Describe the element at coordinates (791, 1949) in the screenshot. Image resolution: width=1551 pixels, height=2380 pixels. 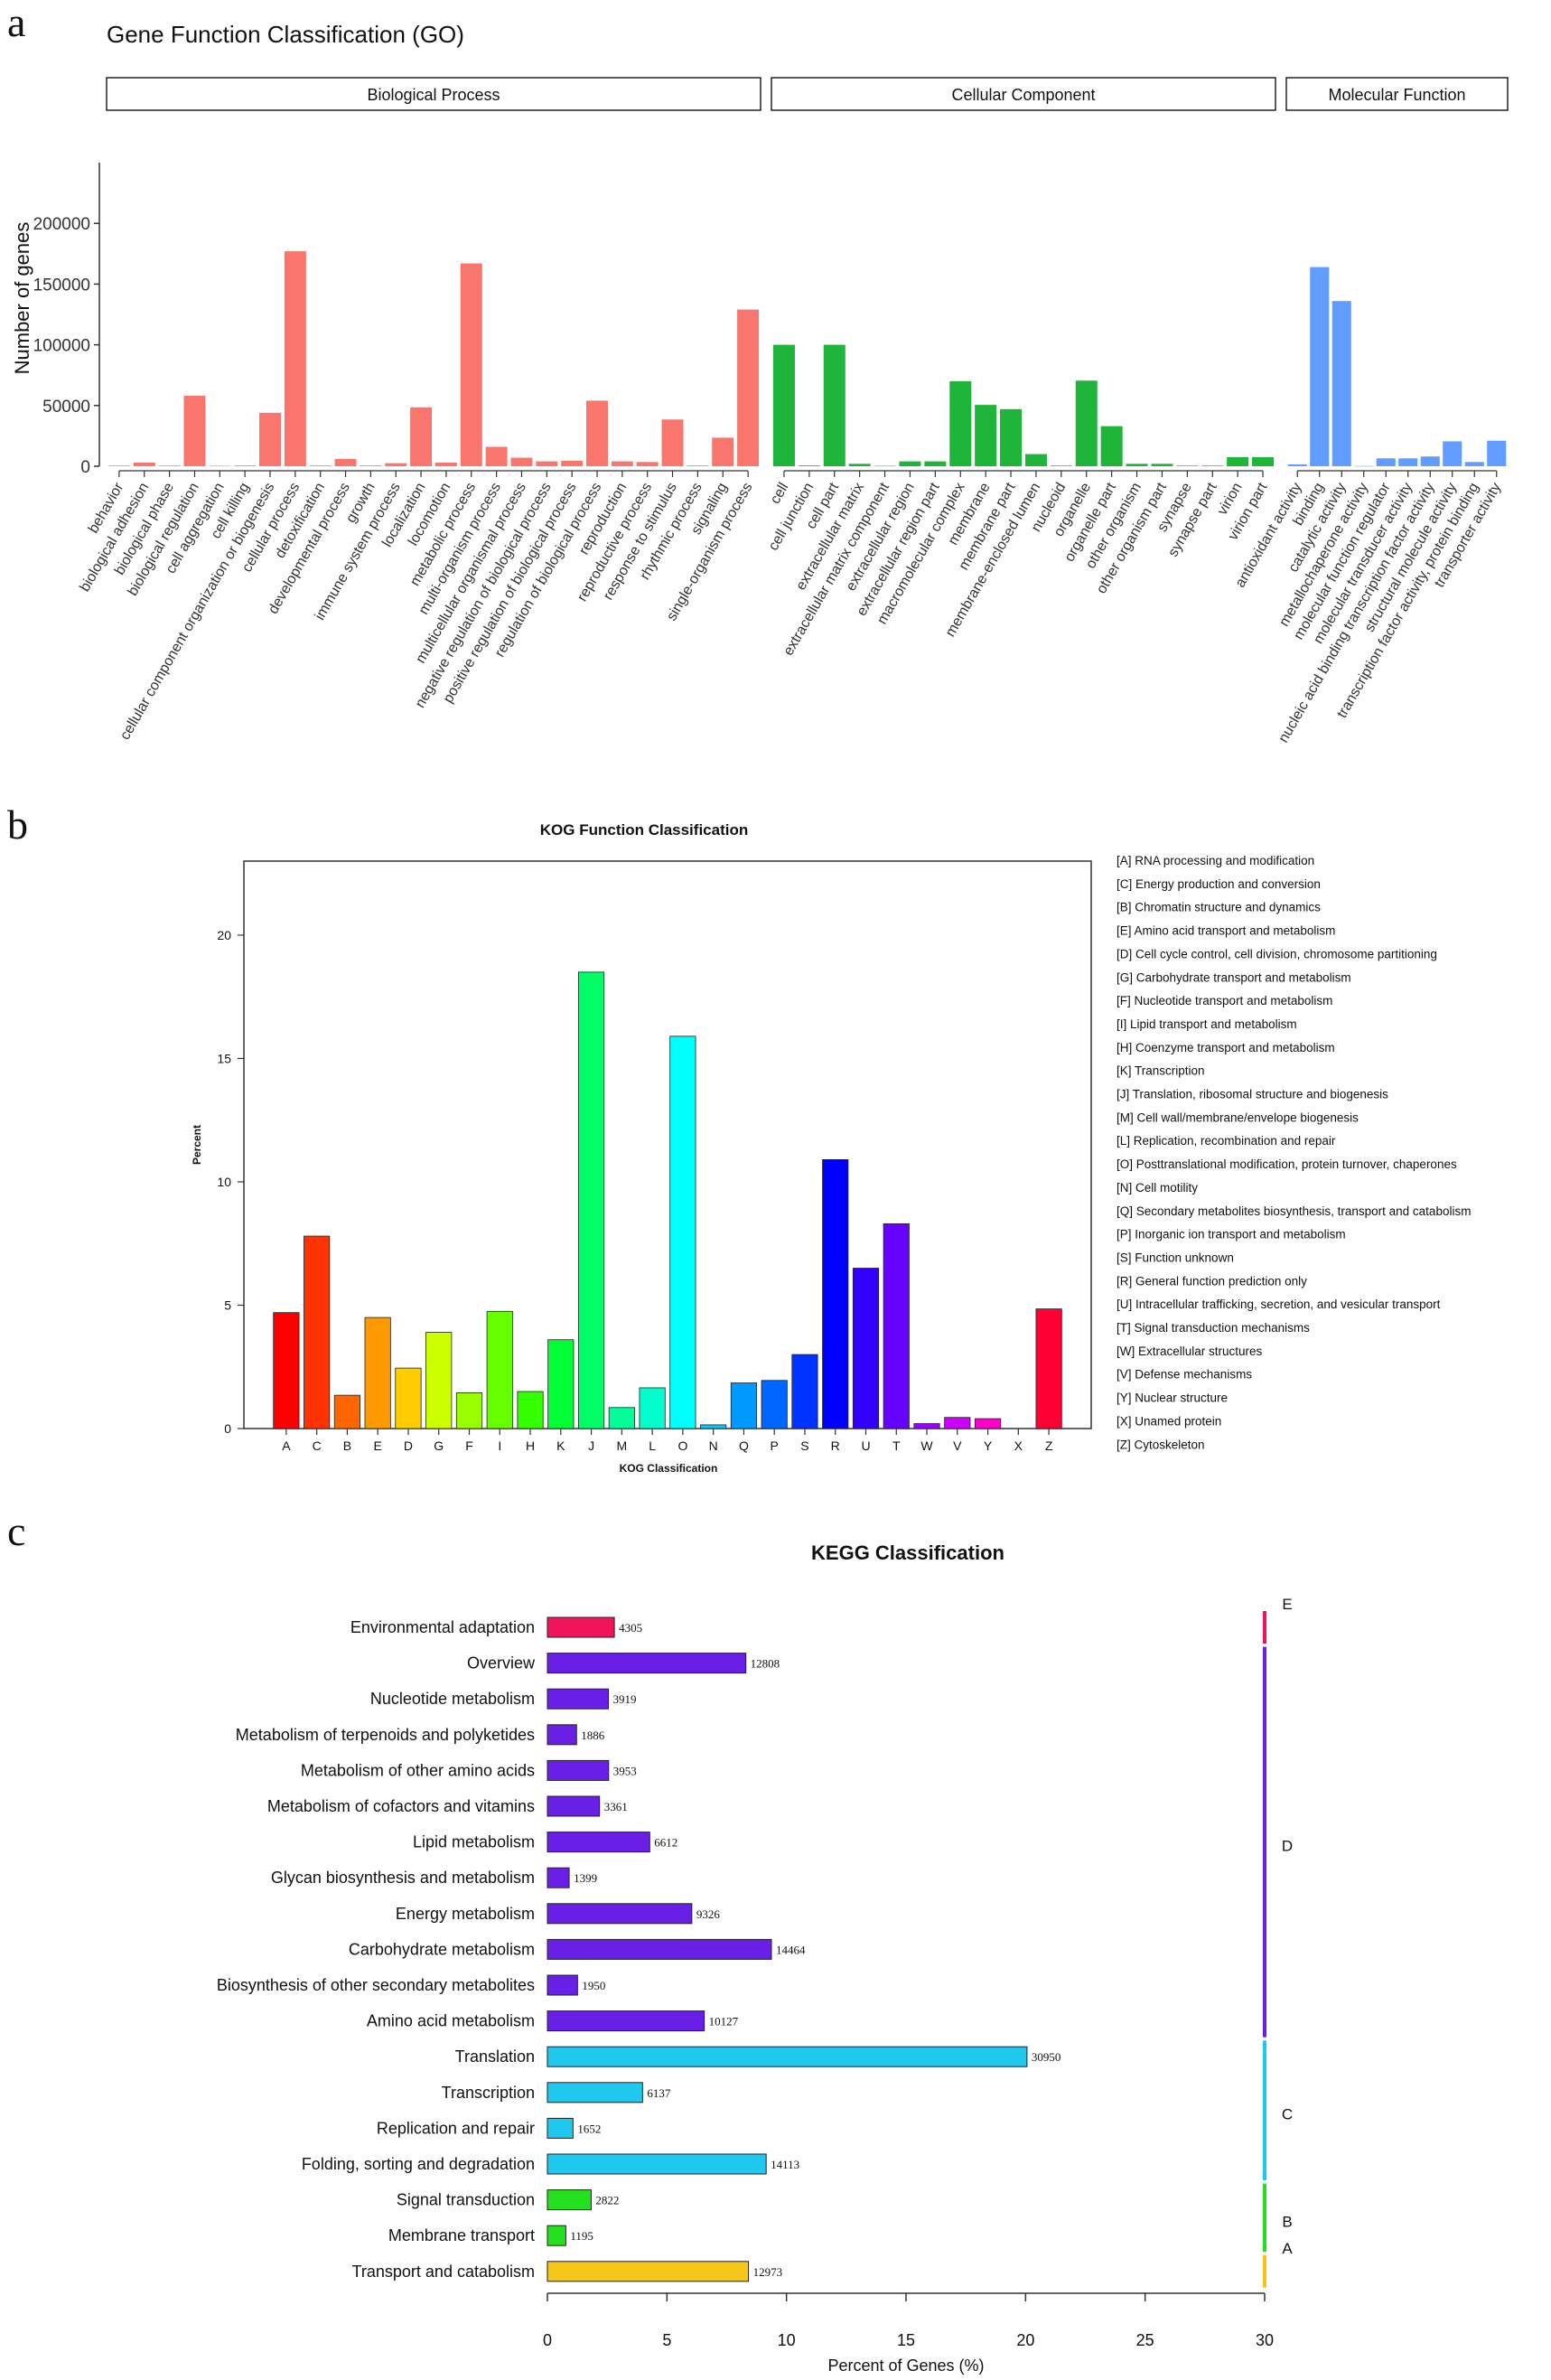
I see `kegg-count-label: 14464` at that location.